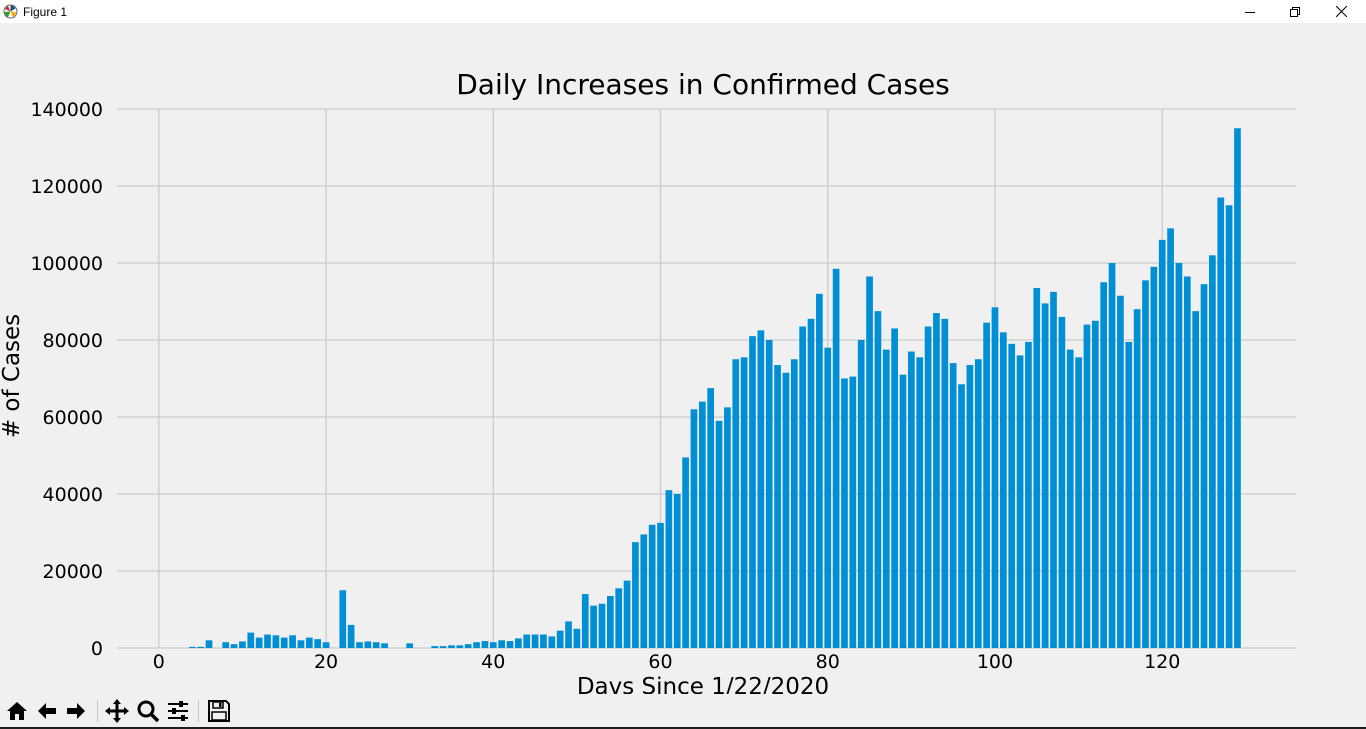 This screenshot has width=1366, height=729. I want to click on floppy-disk-icon, so click(219, 711).